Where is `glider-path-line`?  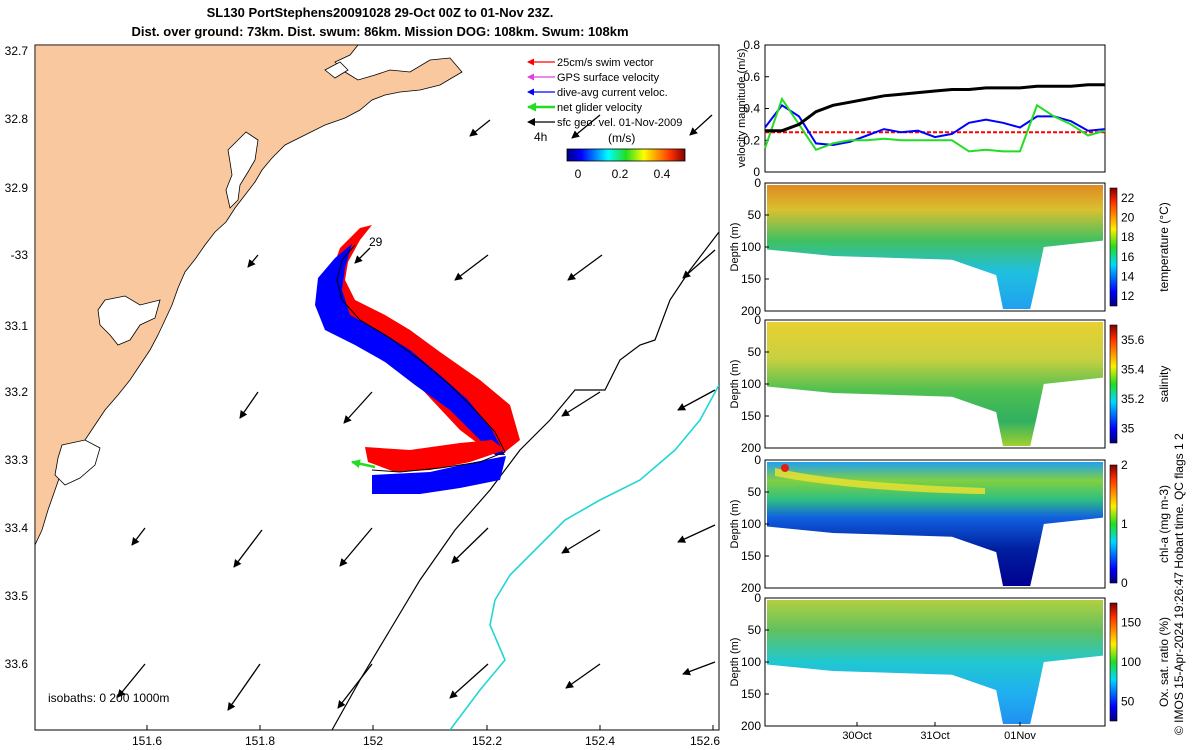 glider-path-line is located at coordinates (421, 358).